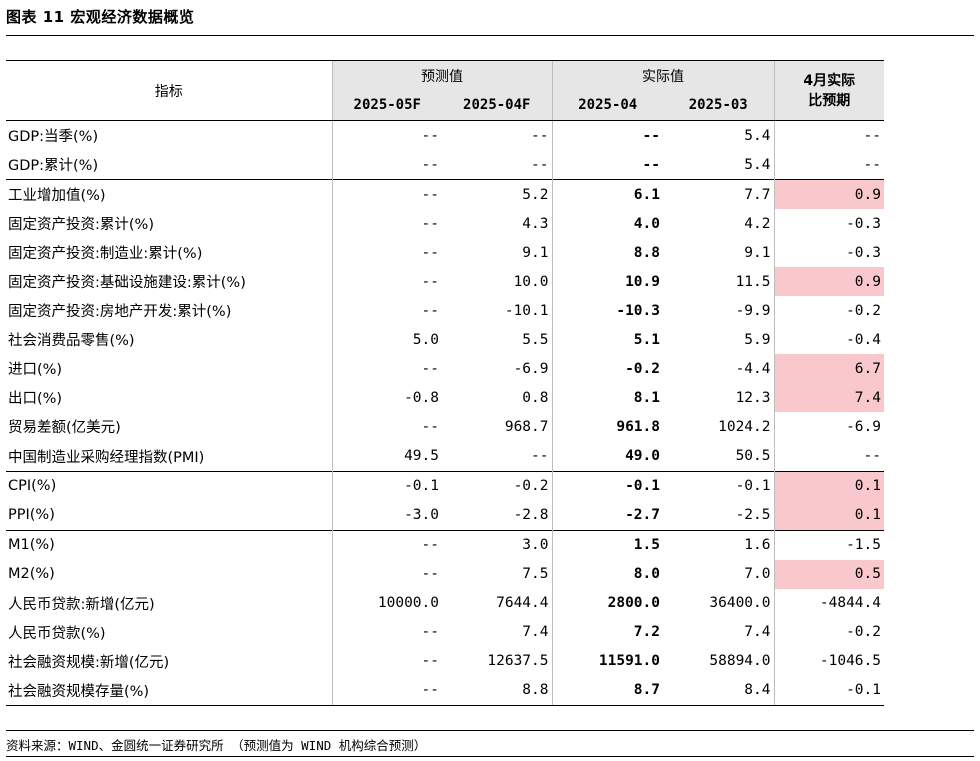 The image size is (980, 761). Describe the element at coordinates (71, 341) in the screenshot. I see `row-name: 社会消费品零售(%)` at that location.